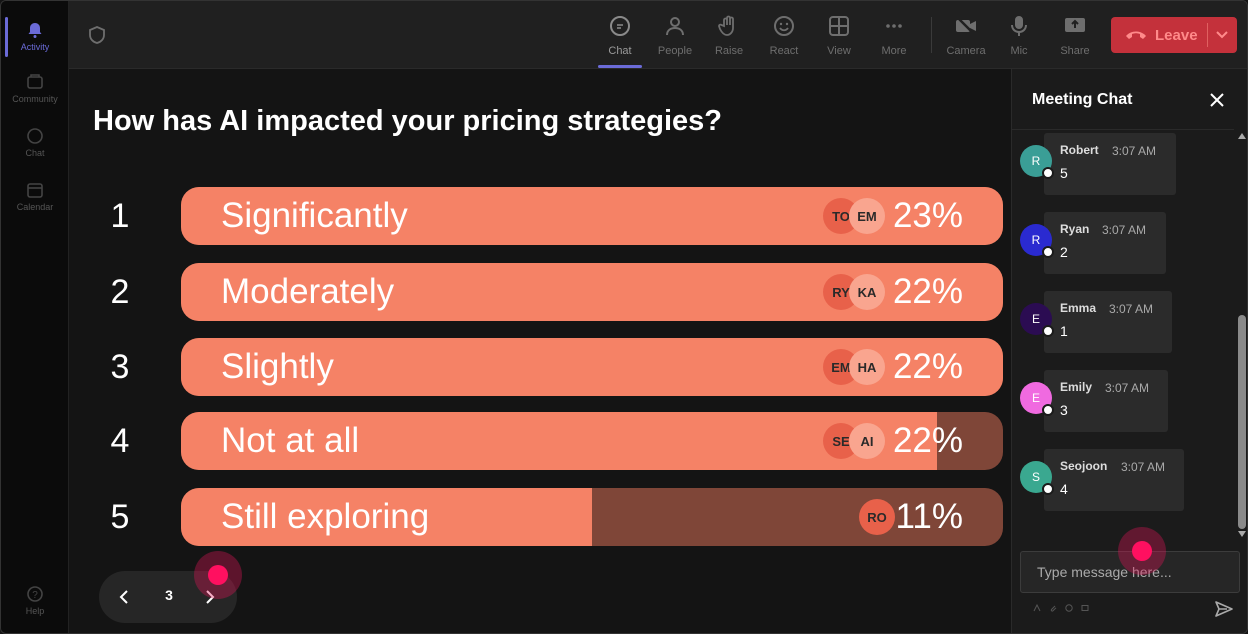 The width and height of the screenshot is (1248, 634). Describe the element at coordinates (169, 595) in the screenshot. I see `page-number: 3` at that location.